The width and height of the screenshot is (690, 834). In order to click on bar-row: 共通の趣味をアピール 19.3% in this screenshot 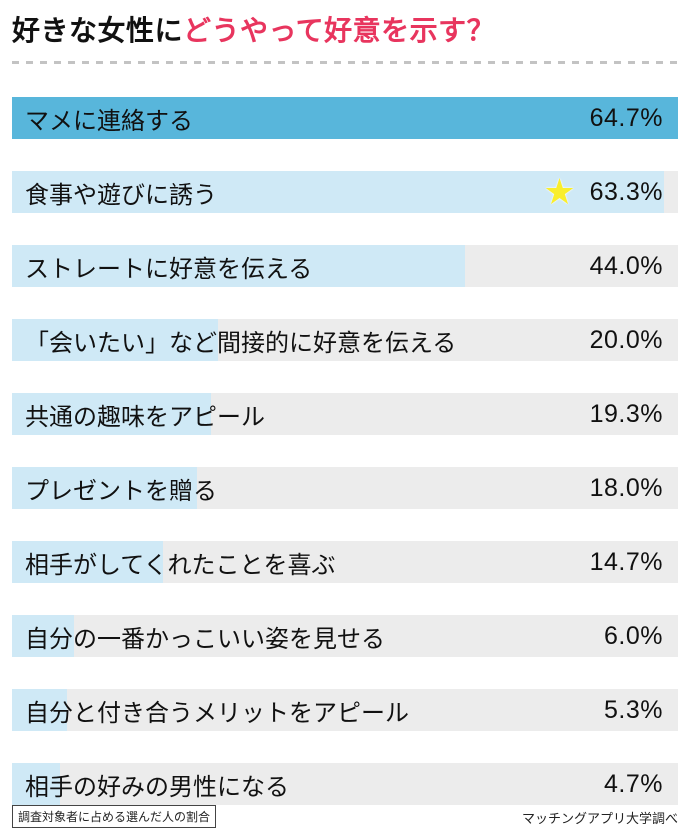, I will do `click(345, 414)`.